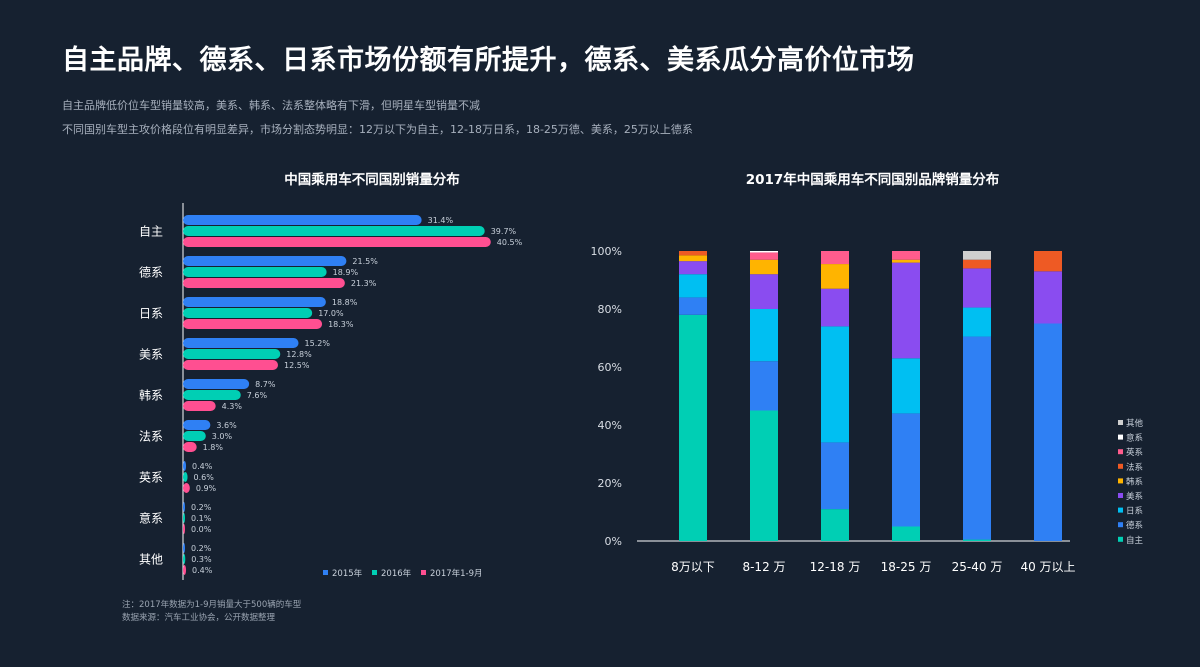 The width and height of the screenshot is (1200, 667). Describe the element at coordinates (1135, 540) in the screenshot. I see `legend-label-自主: 自主` at that location.